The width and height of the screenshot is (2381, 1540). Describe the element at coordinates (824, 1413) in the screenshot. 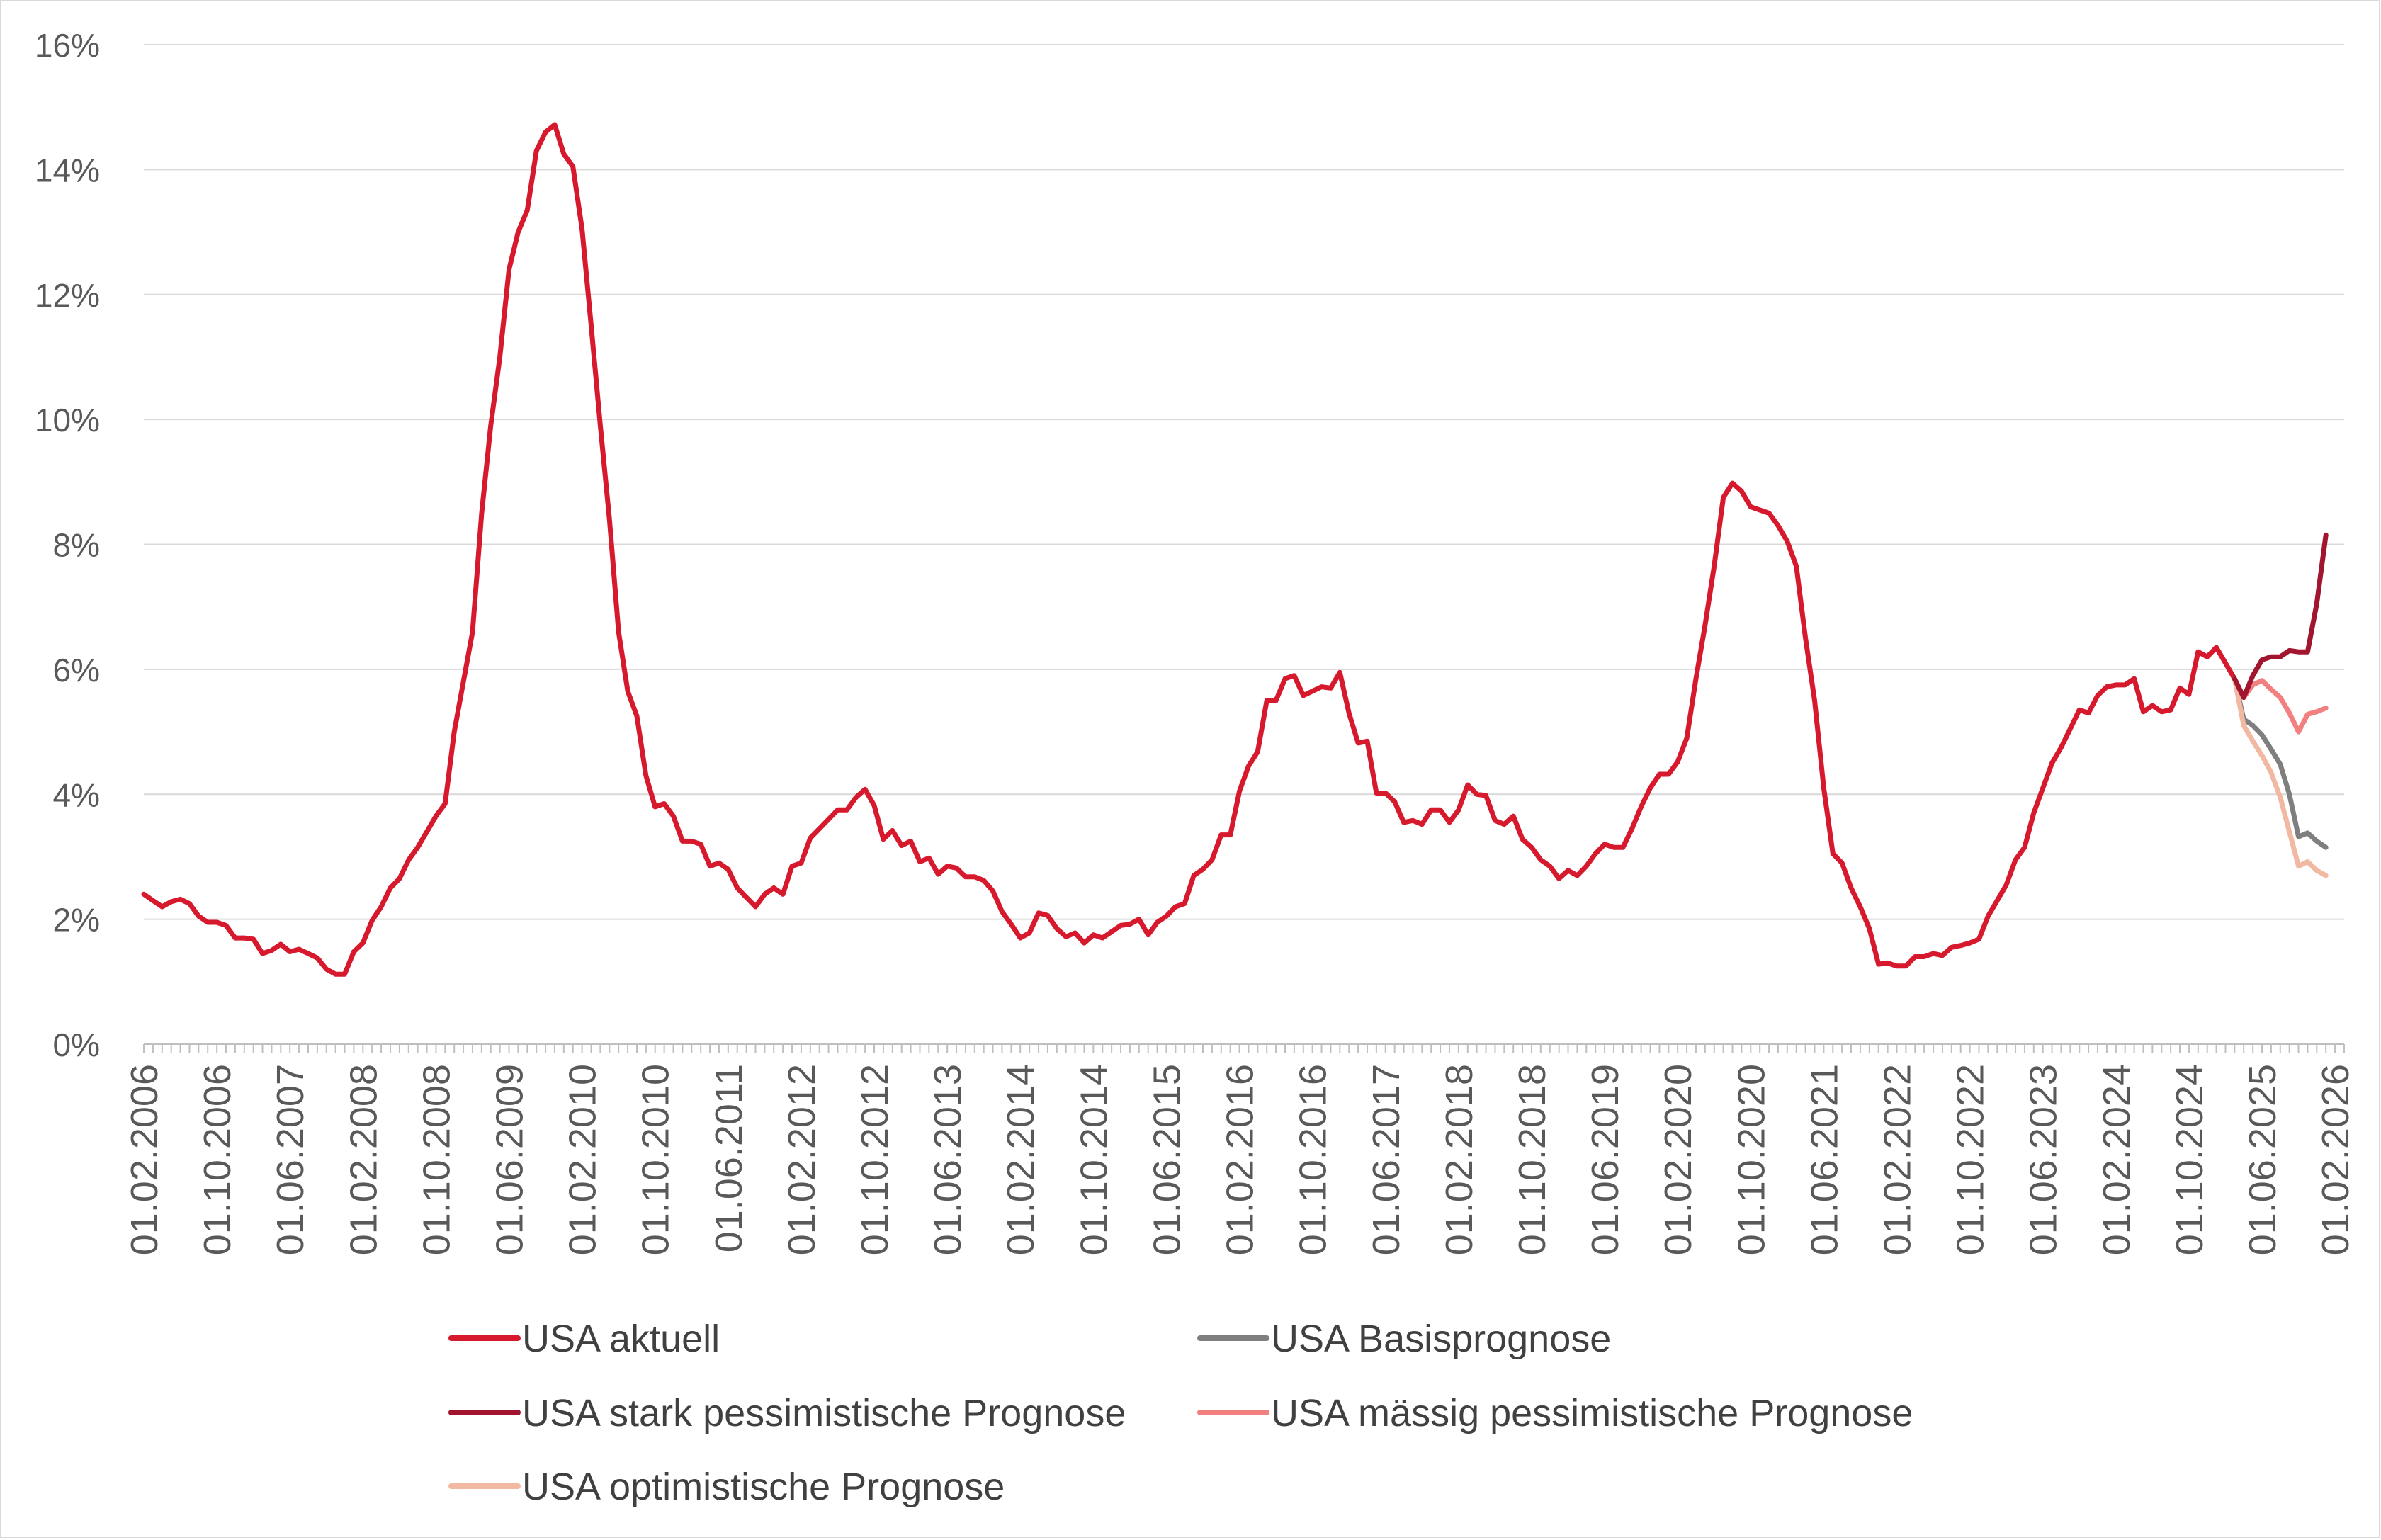

I see `legend-label-2: USA stark pessimistische Prognose` at that location.